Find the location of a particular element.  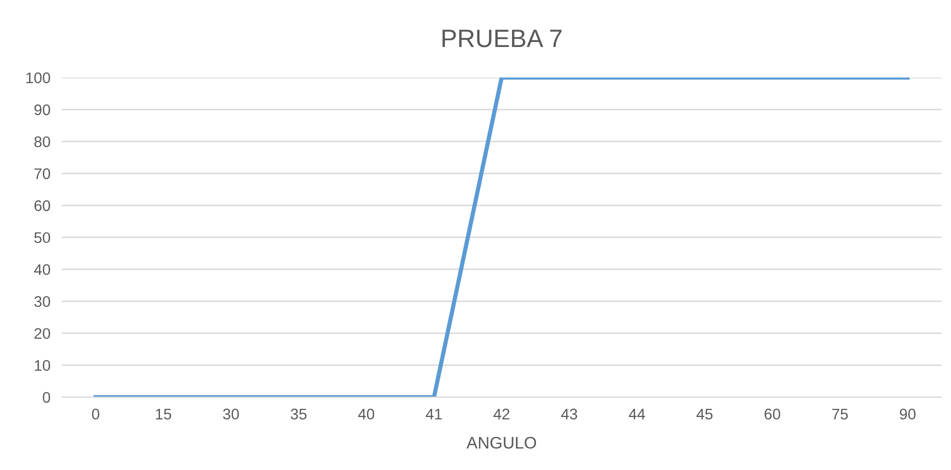

y-tick-label: 0 is located at coordinates (46, 397).